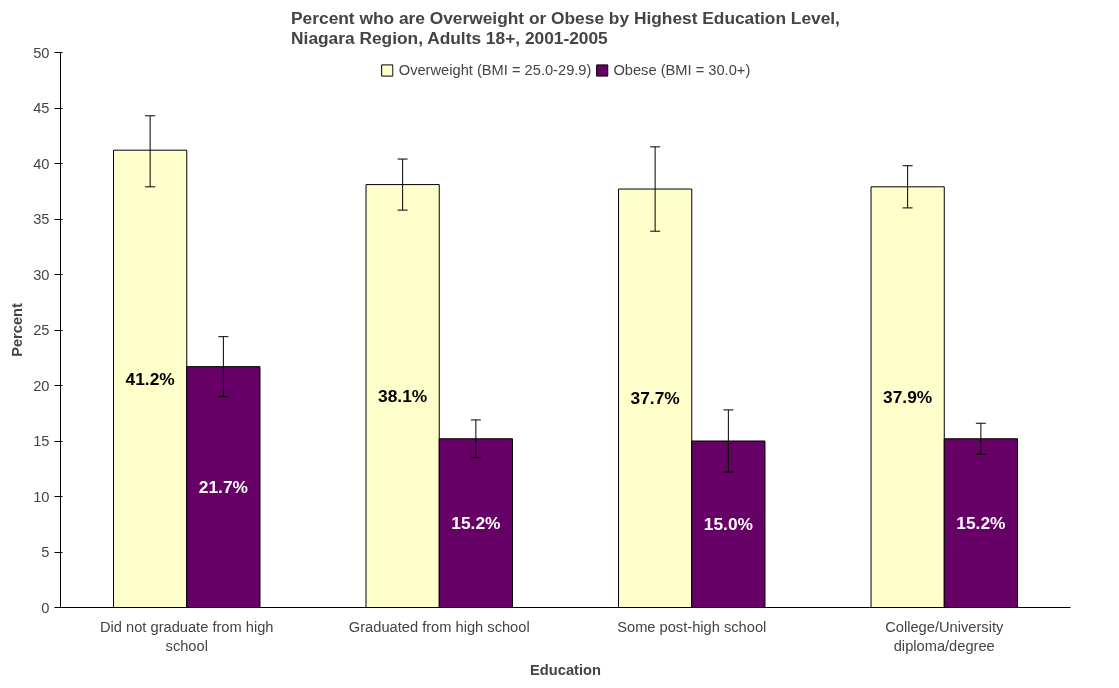  I want to click on data-label: 15.0%, so click(728, 524).